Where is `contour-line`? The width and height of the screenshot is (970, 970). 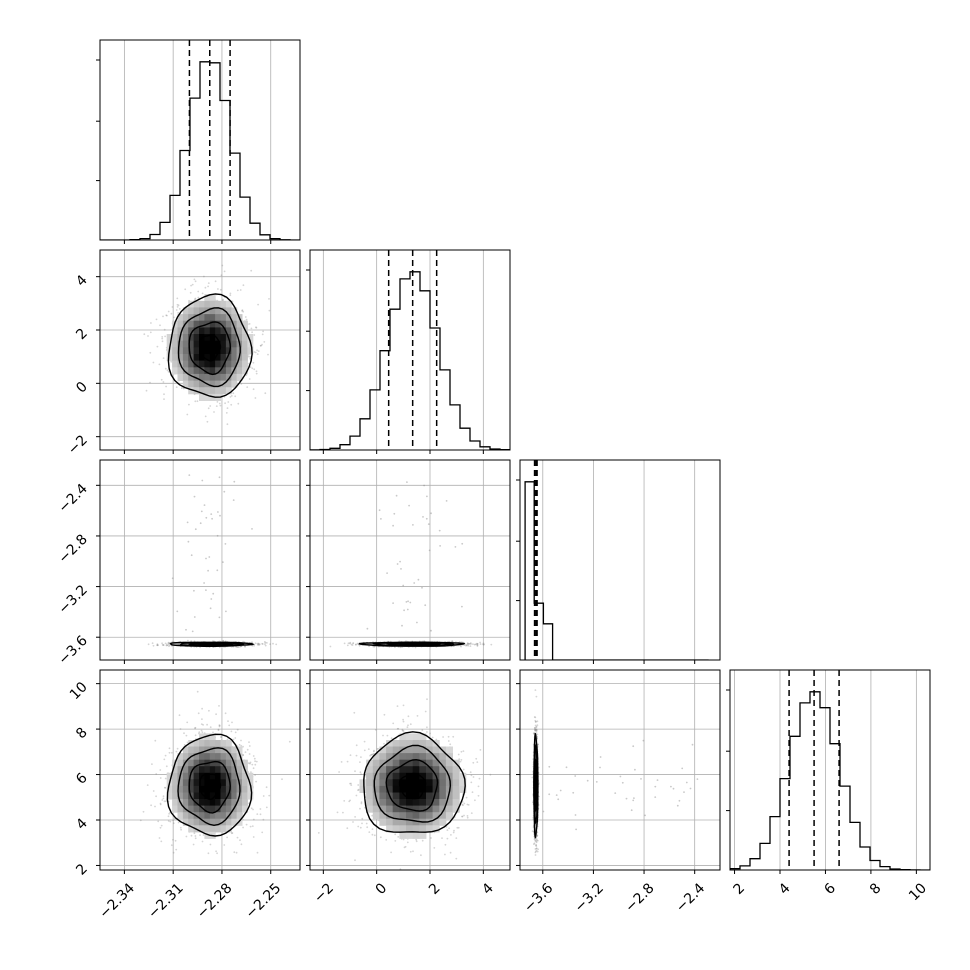 contour-line is located at coordinates (412, 644).